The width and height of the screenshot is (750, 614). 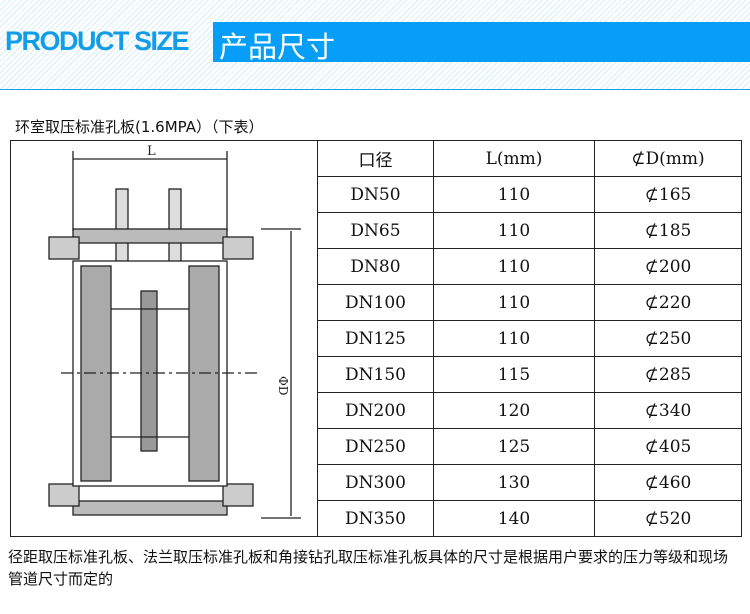 I want to click on cell-caliber: DN50, so click(x=375, y=194).